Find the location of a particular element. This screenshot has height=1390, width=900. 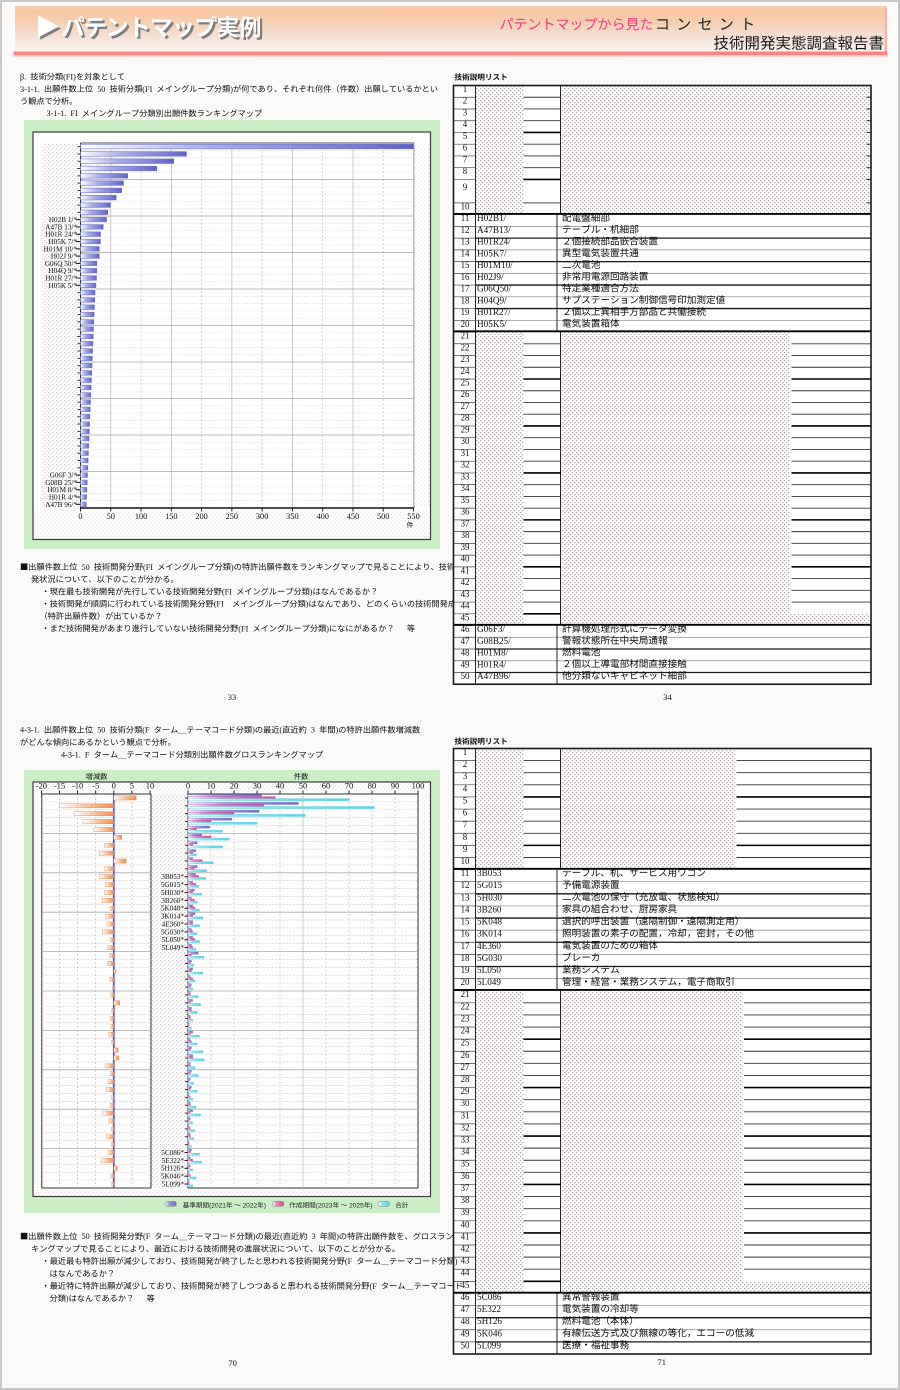

svg-text: 5H030 is located at coordinates (489, 897).